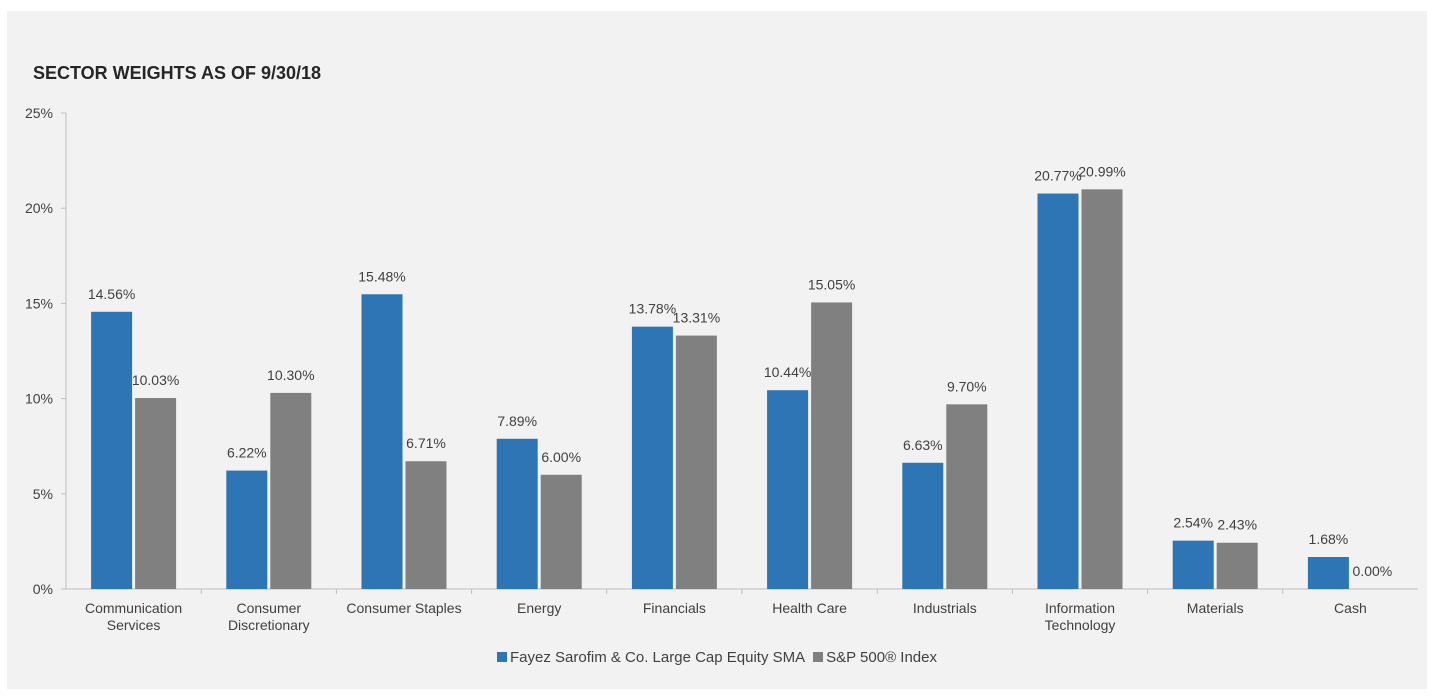 This screenshot has width=1434, height=698. What do you see at coordinates (381, 276) in the screenshot?
I see `data-label-series-1: 15.48%` at bounding box center [381, 276].